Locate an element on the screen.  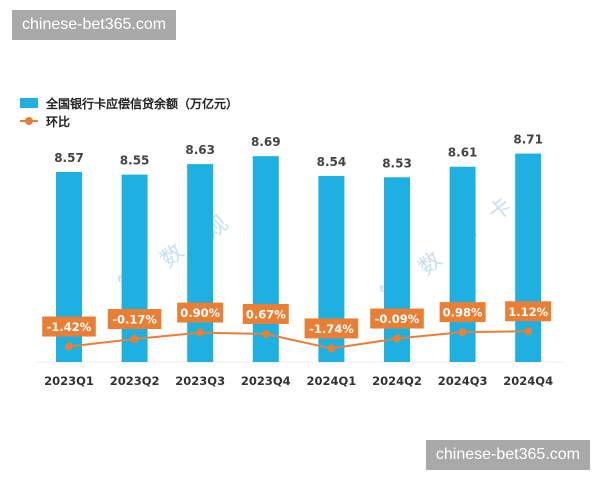
qoq-value-label: 0.67% is located at coordinates (266, 314).